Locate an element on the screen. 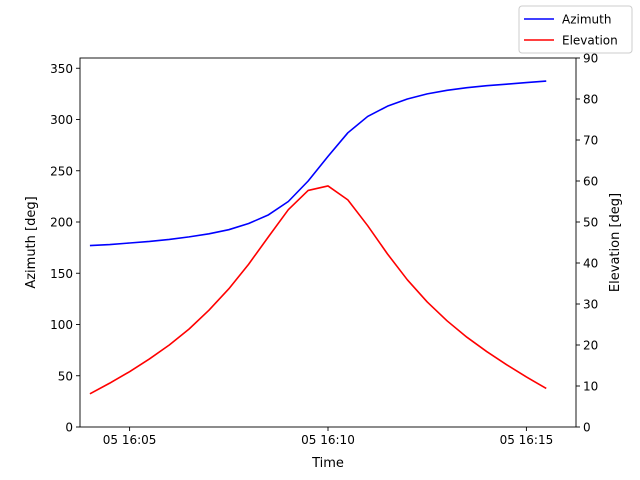  y-left-tick-label: 50 is located at coordinates (65, 376).